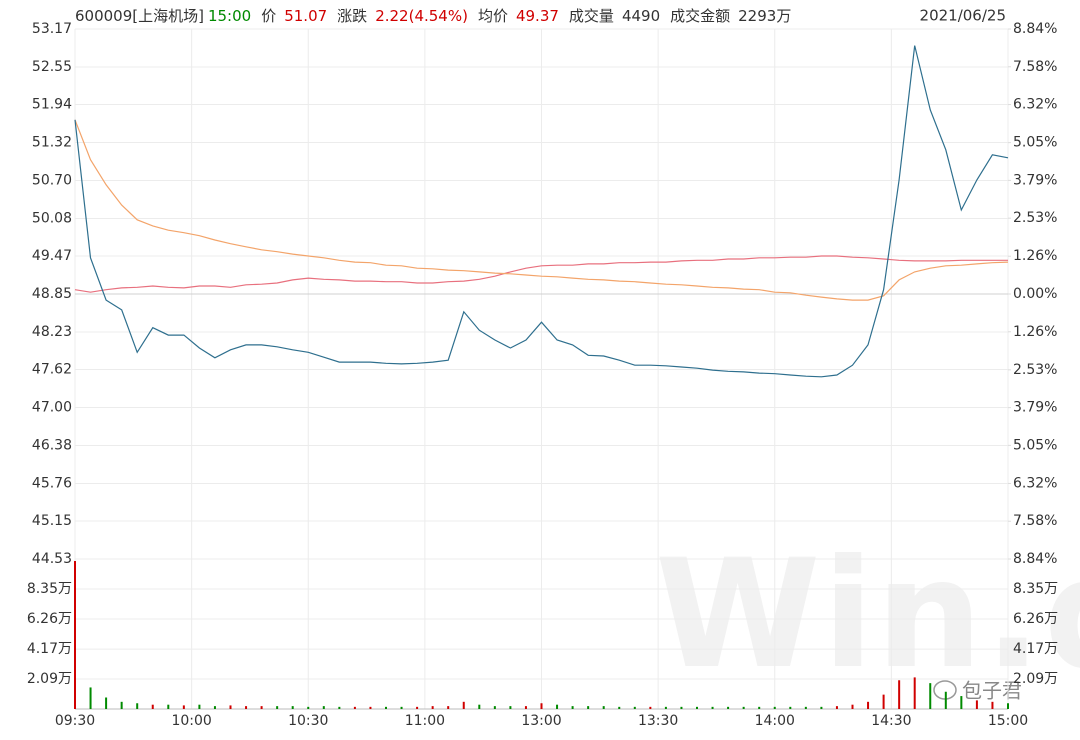 The height and width of the screenshot is (740, 1080). What do you see at coordinates (1035, 294) in the screenshot?
I see `y2-tick-label: 0.00%` at bounding box center [1035, 294].